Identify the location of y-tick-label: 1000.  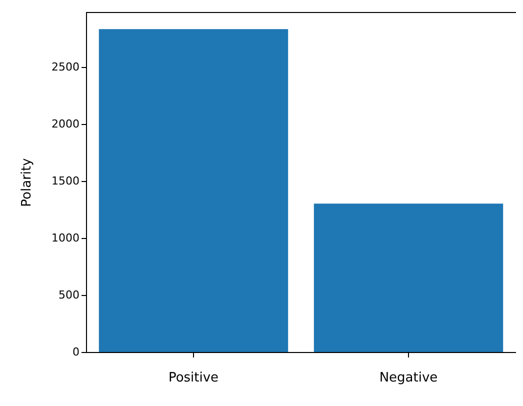
(66, 237).